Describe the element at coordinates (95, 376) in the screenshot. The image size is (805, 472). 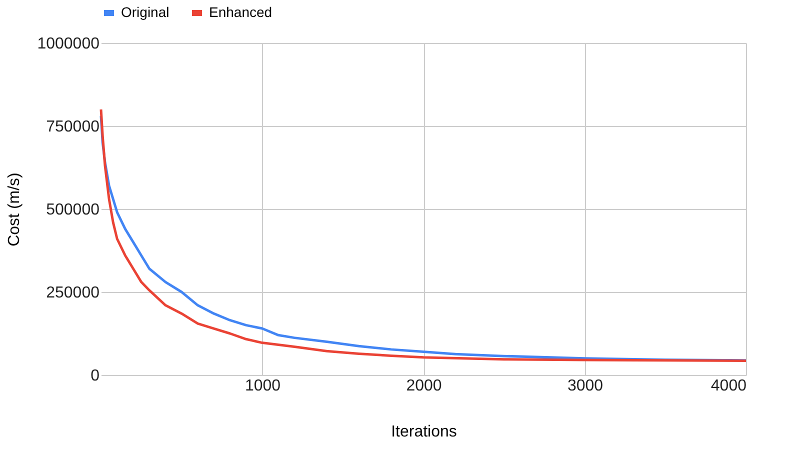
I see `y-tick-label: 0` at that location.